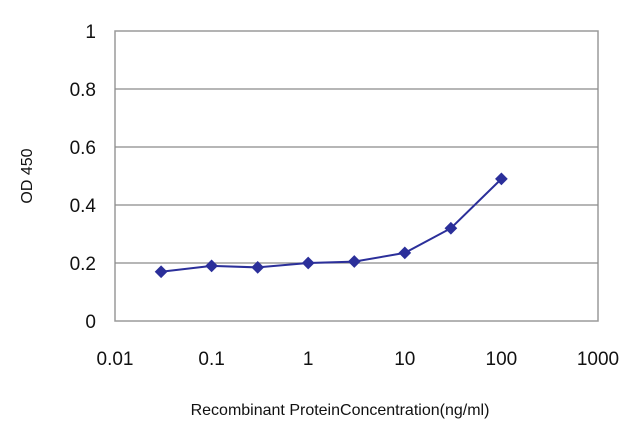  What do you see at coordinates (27, 175) in the screenshot?
I see `y-axis-title: OD 450` at bounding box center [27, 175].